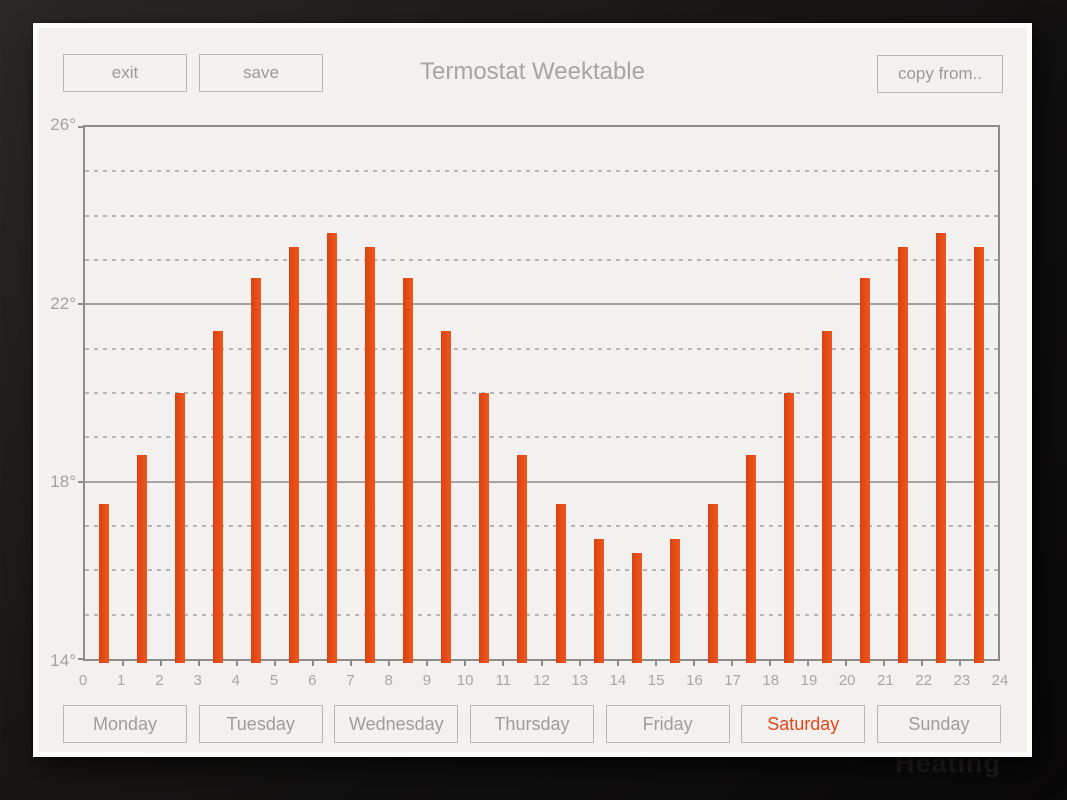 The width and height of the screenshot is (1067, 800). Describe the element at coordinates (532, 71) in the screenshot. I see `page-title: Termostat Weektable` at that location.